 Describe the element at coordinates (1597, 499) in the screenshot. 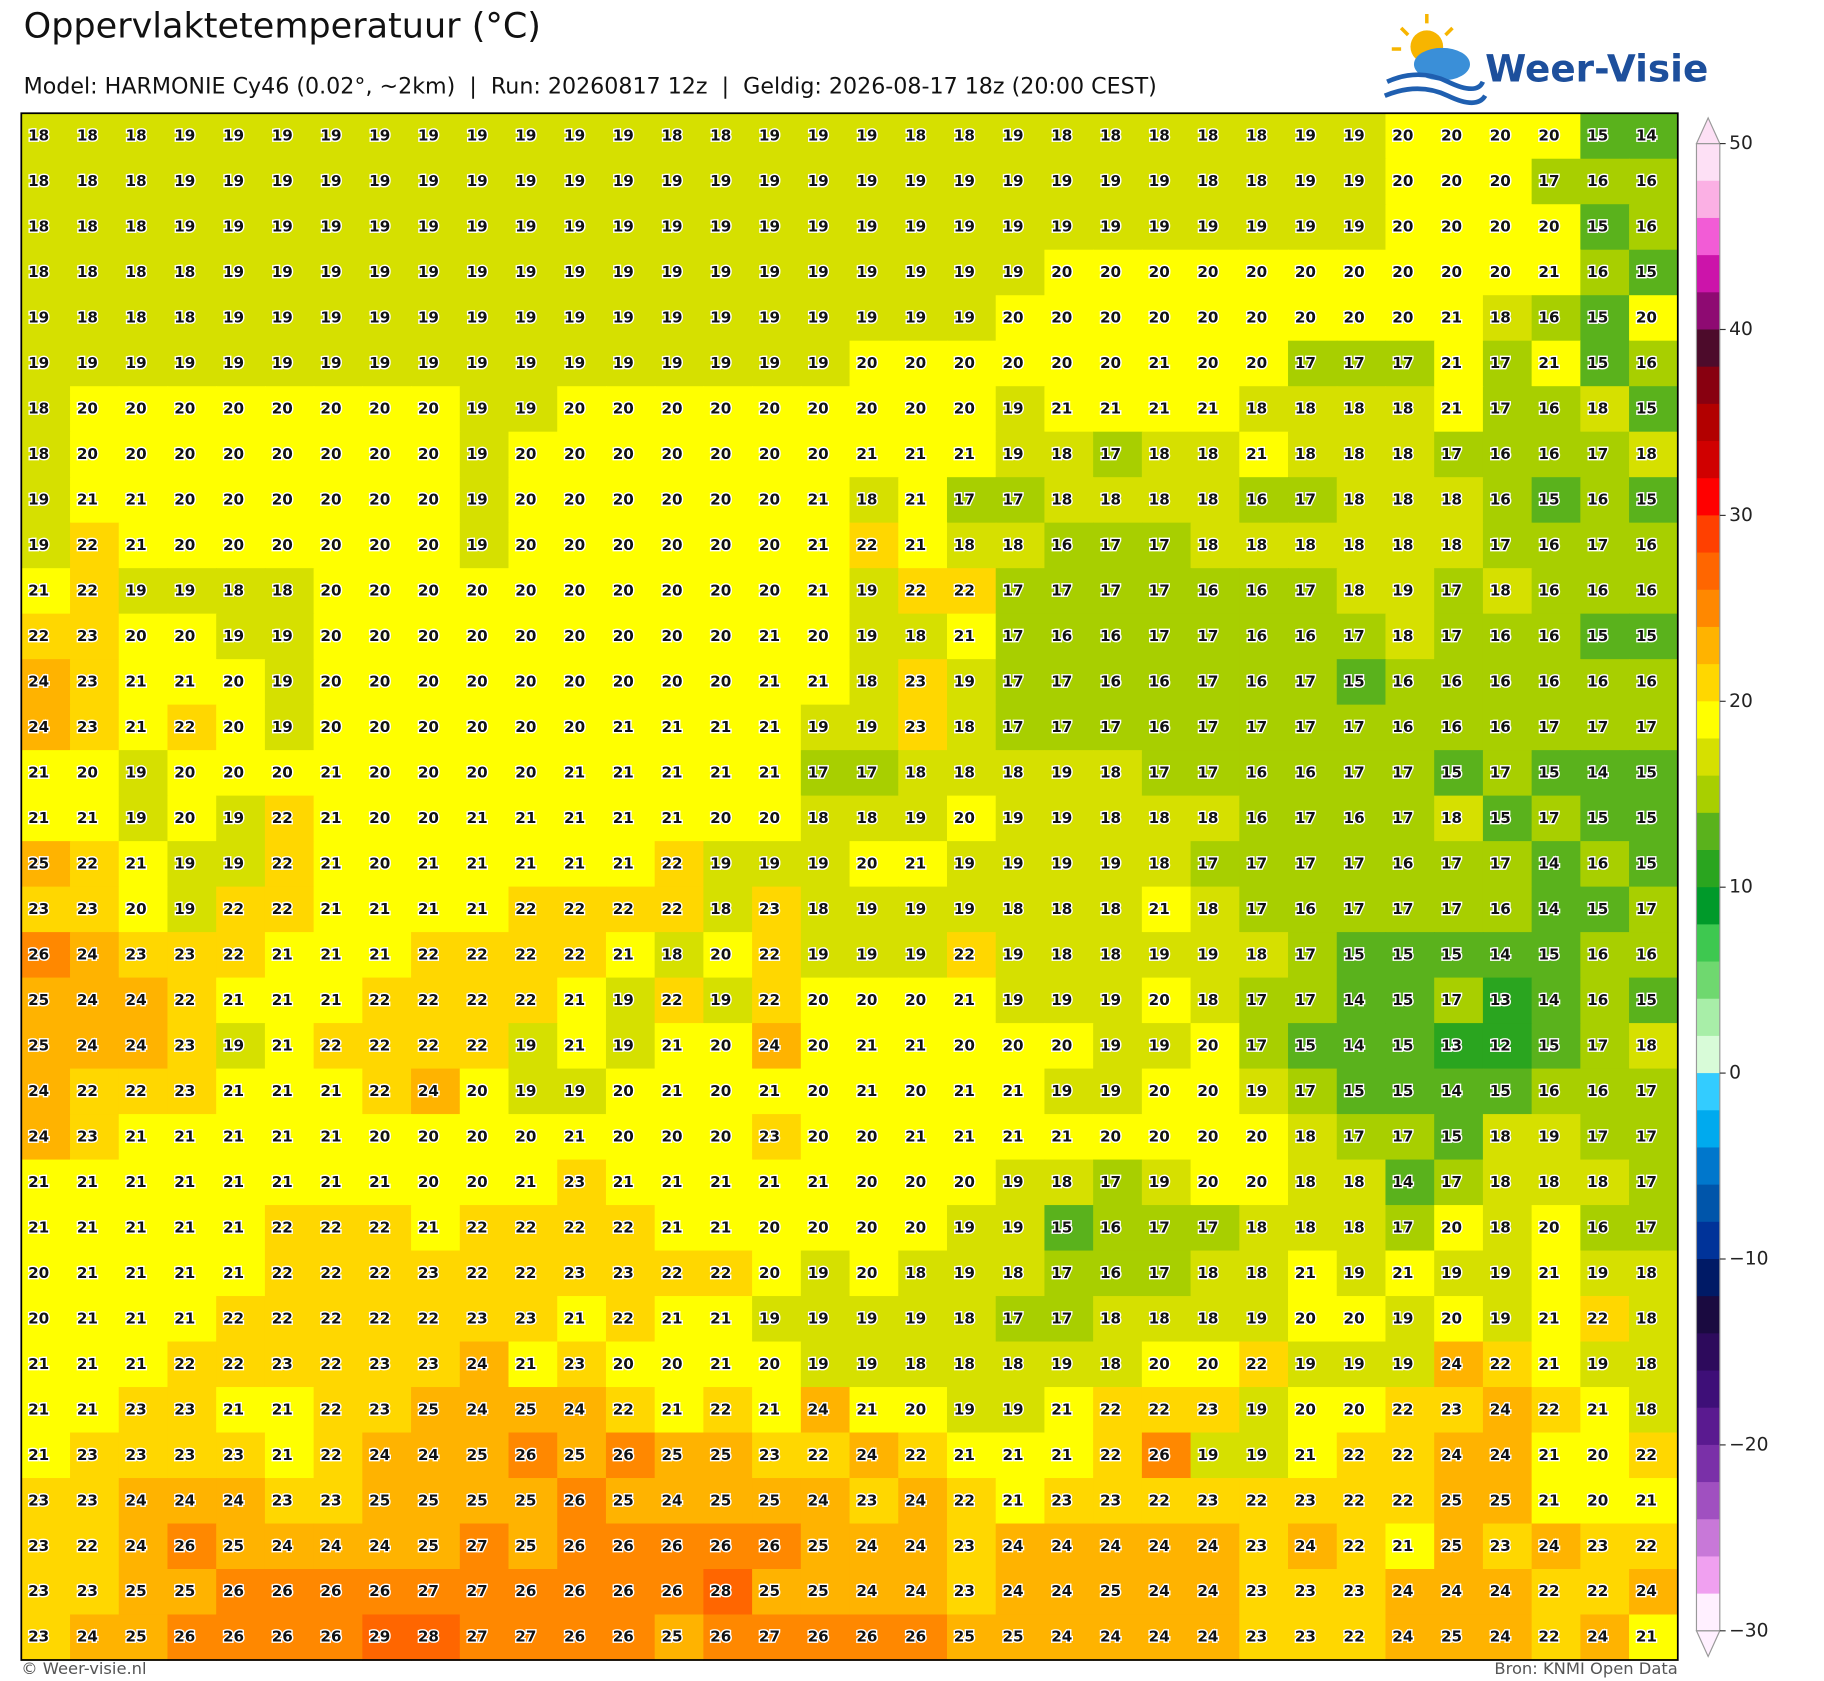

I see `temp-value: 16` at that location.